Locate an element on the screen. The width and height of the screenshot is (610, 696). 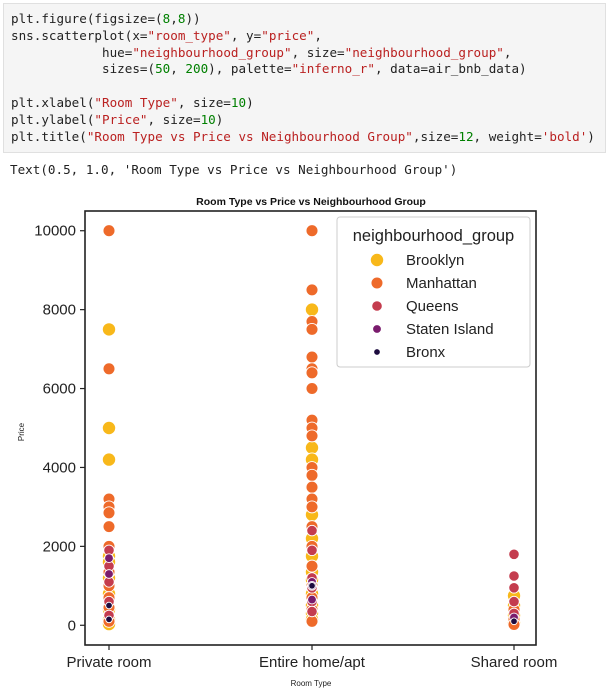
code-token: plt.ylabel( is located at coordinates (53, 119).